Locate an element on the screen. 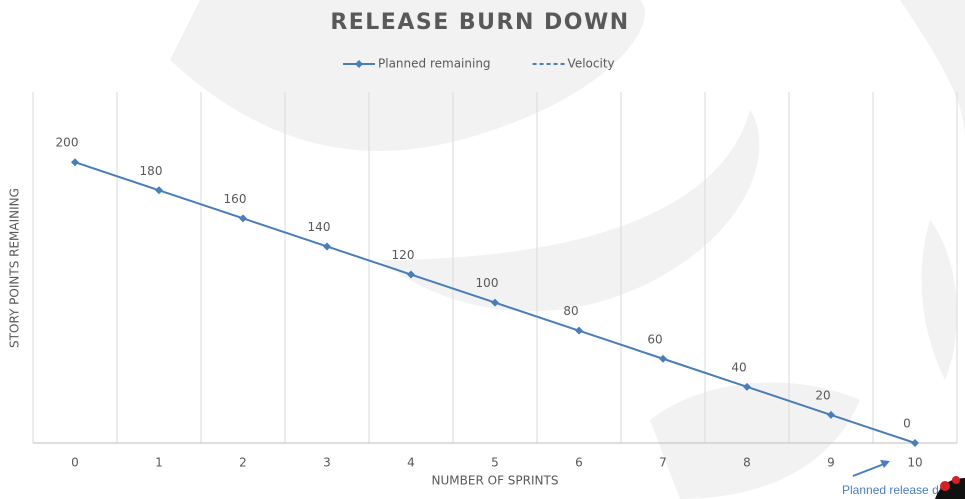 This screenshot has width=965, height=499. data-label: 60 is located at coordinates (654, 339).